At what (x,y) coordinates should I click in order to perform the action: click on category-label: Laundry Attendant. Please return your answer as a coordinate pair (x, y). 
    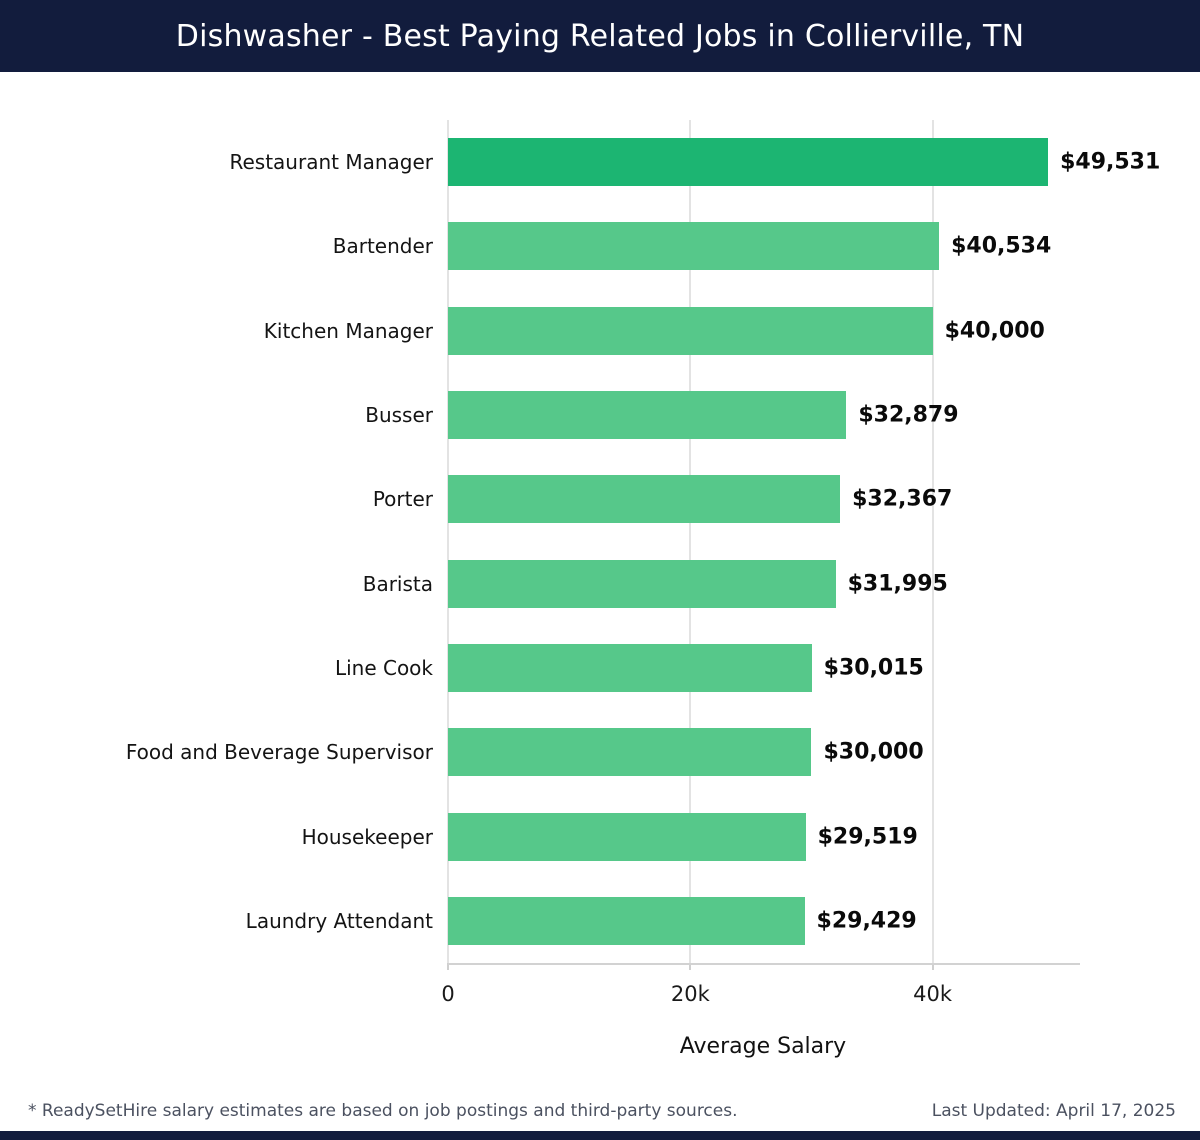
    Looking at the image, I should click on (339, 920).